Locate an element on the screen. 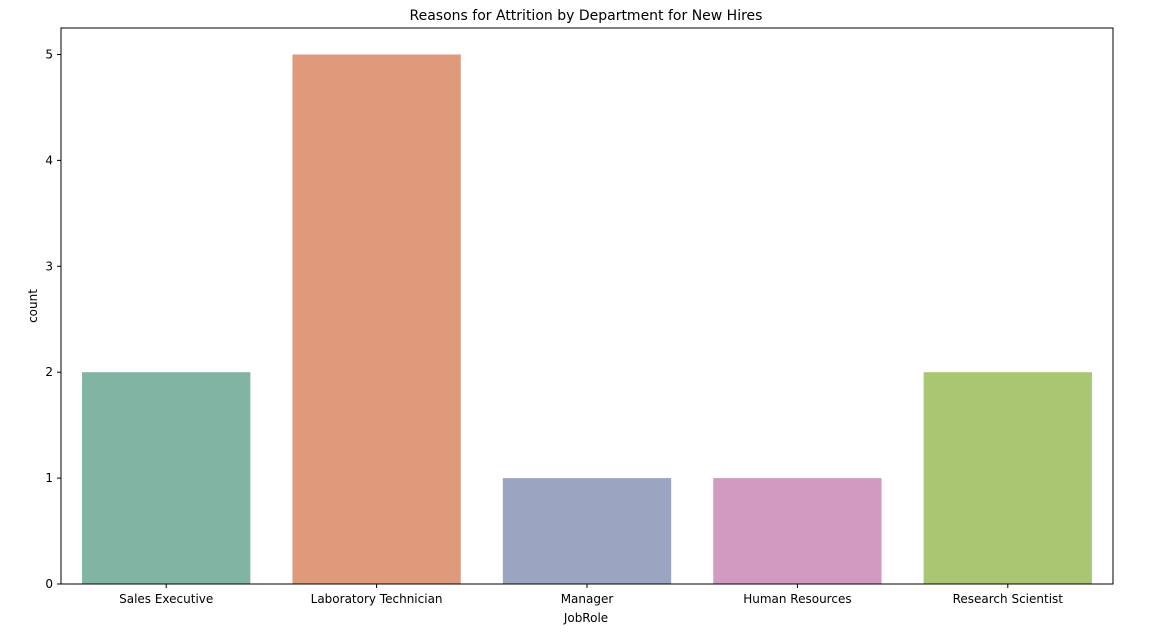 The height and width of the screenshot is (634, 1152). x-tick-label: Research Scientist is located at coordinates (1008, 599).